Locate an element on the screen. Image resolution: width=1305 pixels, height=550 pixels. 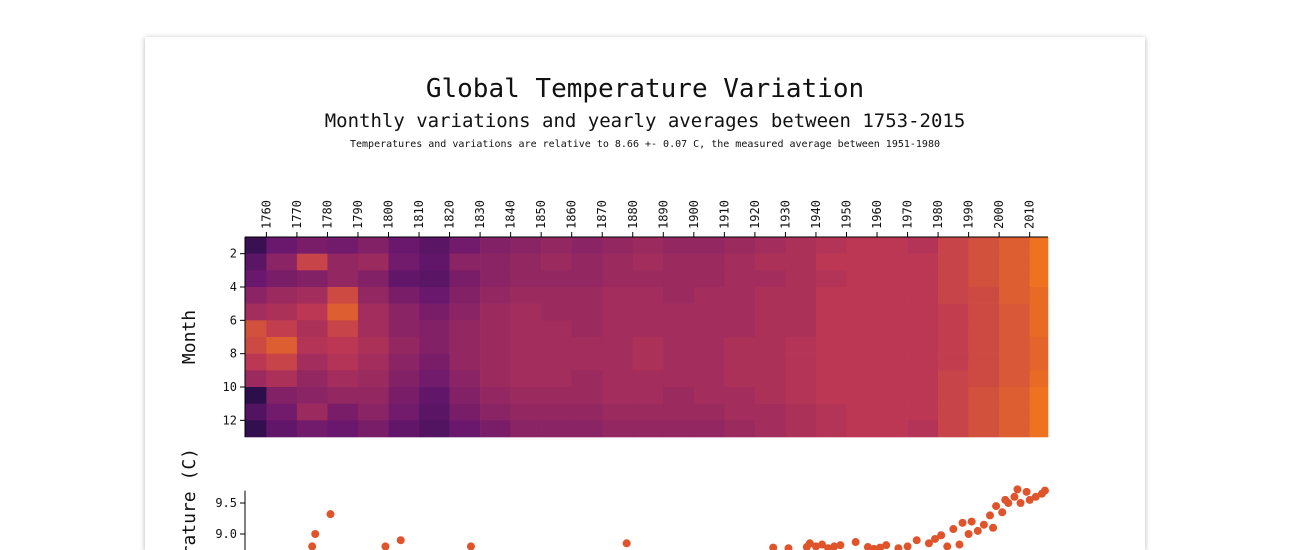
y-tick-label: 6 is located at coordinates (233, 320).